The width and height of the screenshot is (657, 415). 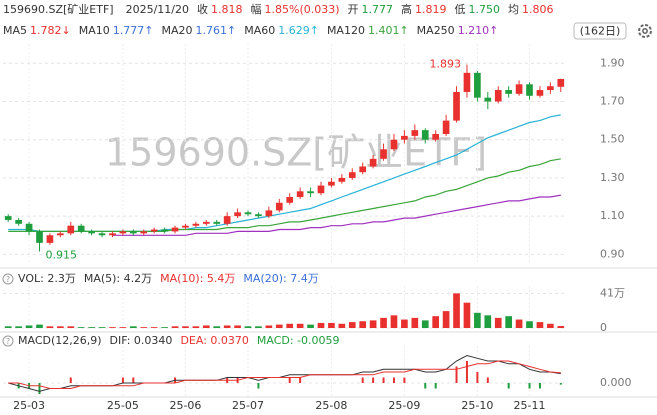 What do you see at coordinates (58, 9) in the screenshot?
I see `symbol: 159690.SZ[矿业ETF]` at bounding box center [58, 9].